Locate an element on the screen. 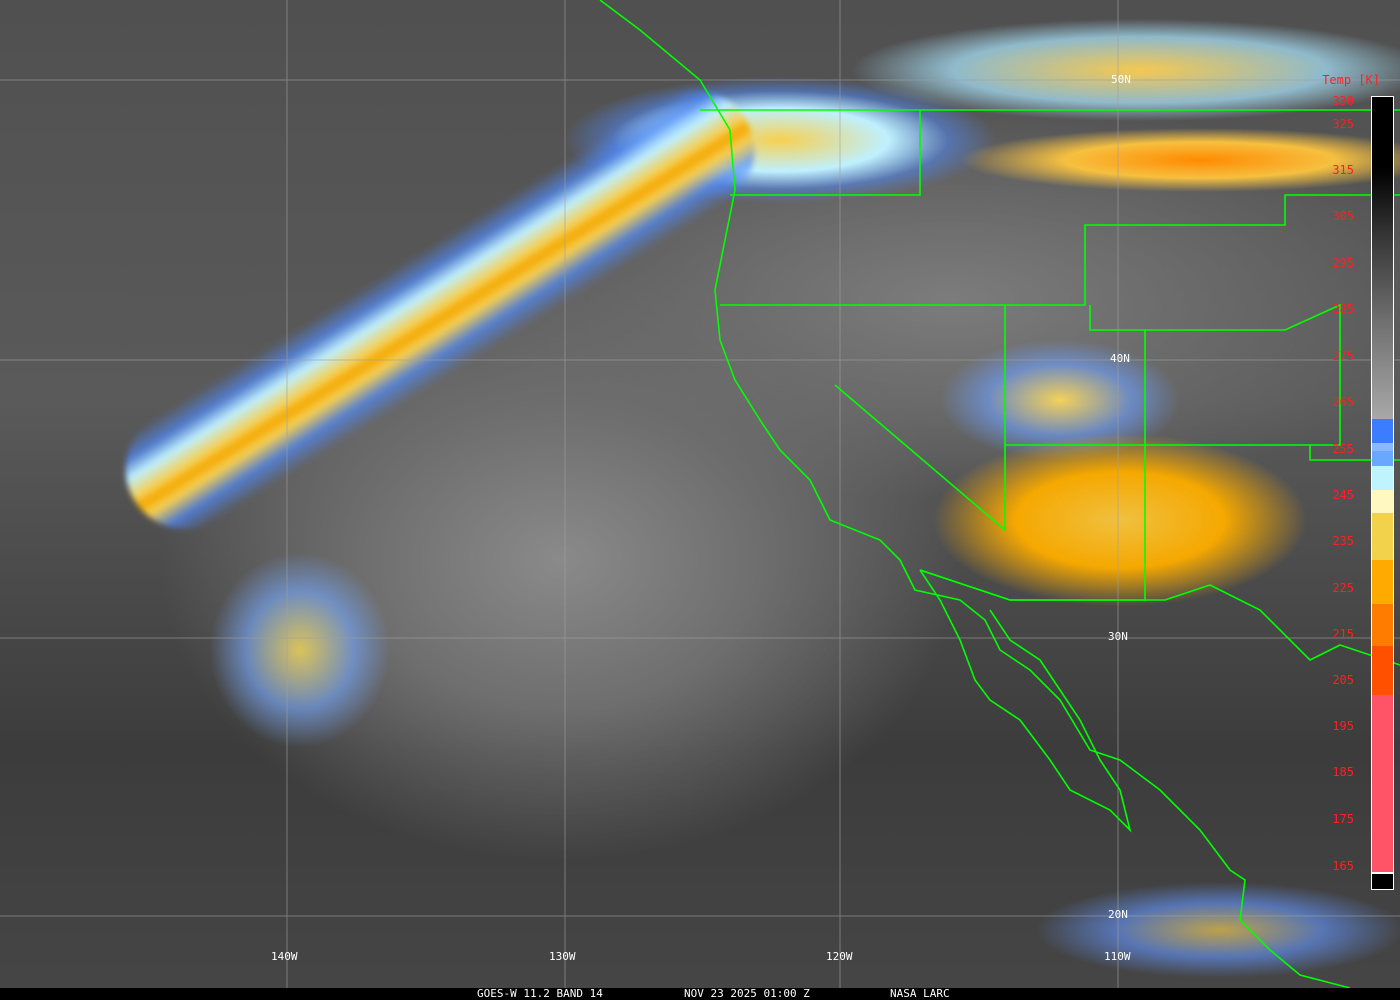  lat-label-40n: 40N is located at coordinates (1120, 358).